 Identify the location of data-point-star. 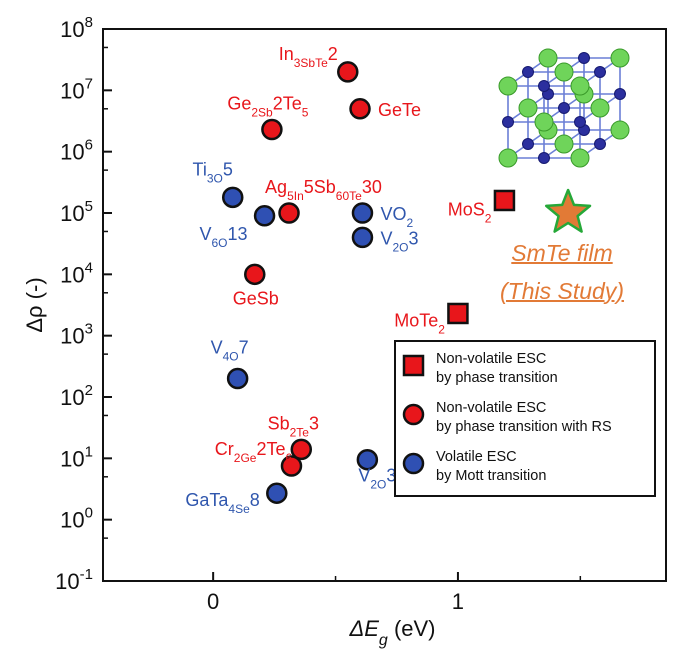
(568, 210).